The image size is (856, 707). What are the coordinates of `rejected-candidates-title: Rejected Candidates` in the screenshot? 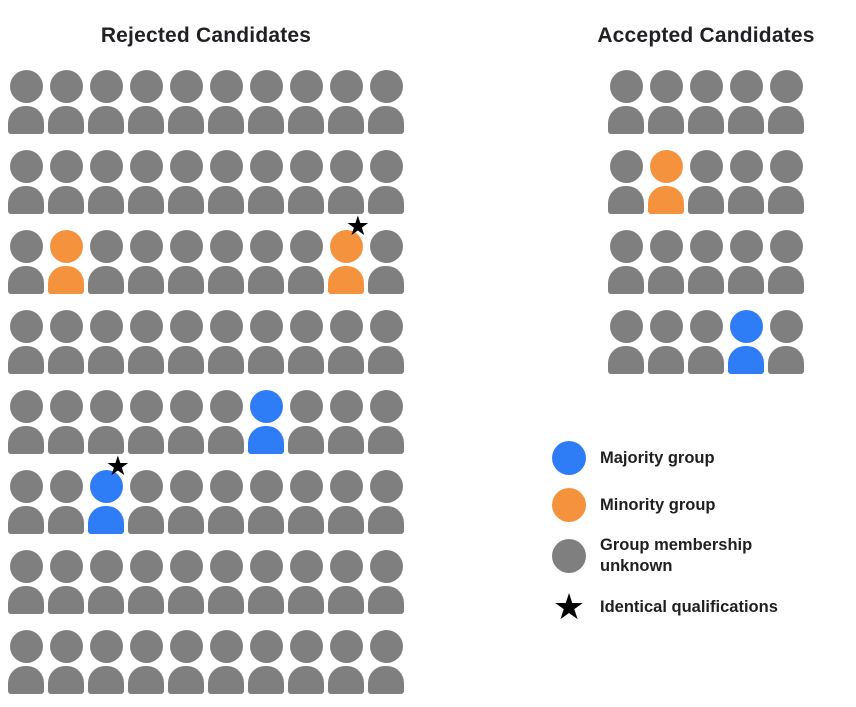 It's located at (206, 35).